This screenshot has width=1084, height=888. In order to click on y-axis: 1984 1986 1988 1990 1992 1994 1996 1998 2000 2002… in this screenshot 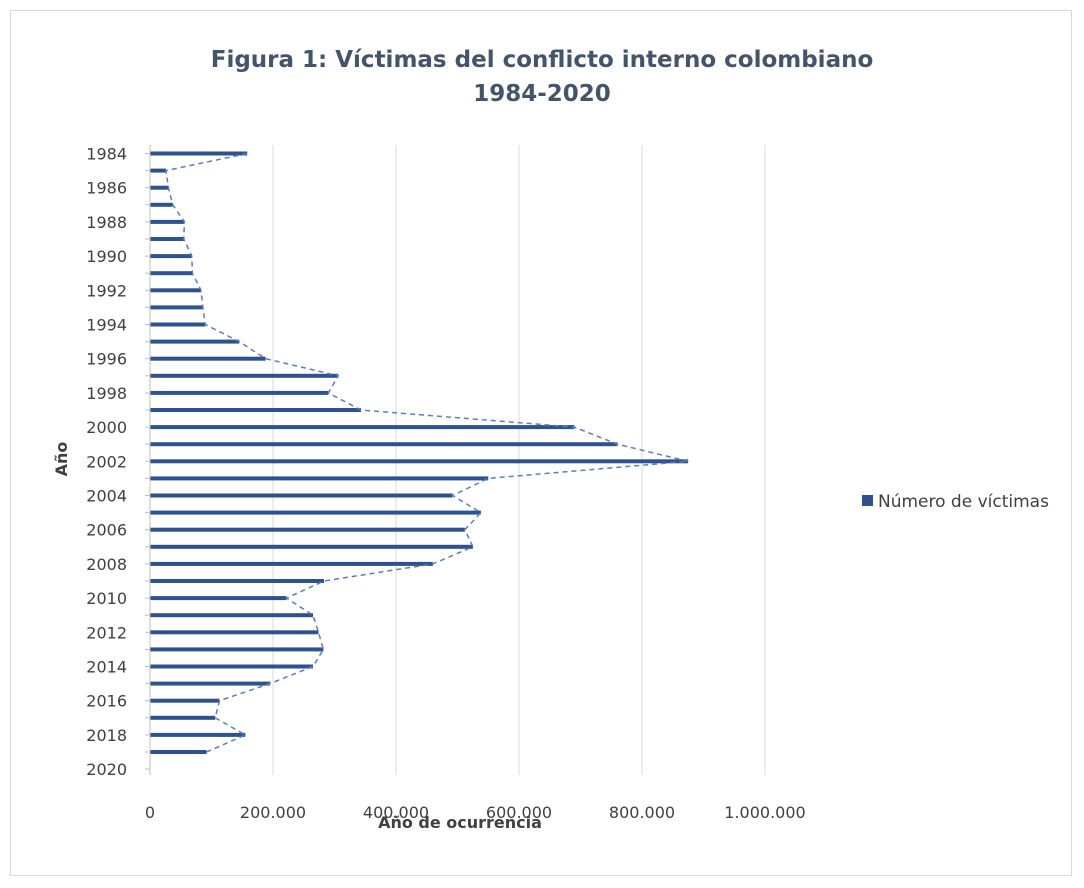, I will do `click(118, 462)`.